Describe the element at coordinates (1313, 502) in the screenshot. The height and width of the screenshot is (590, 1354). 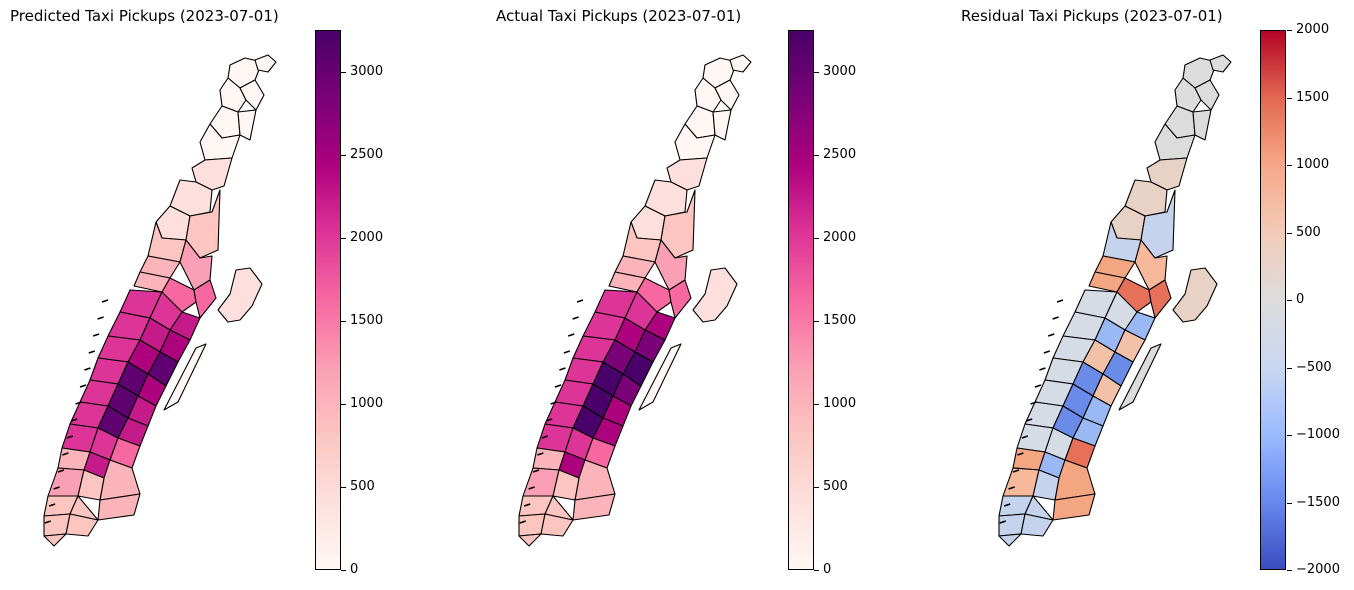
I see `colorbar-tick-label: −1500` at that location.